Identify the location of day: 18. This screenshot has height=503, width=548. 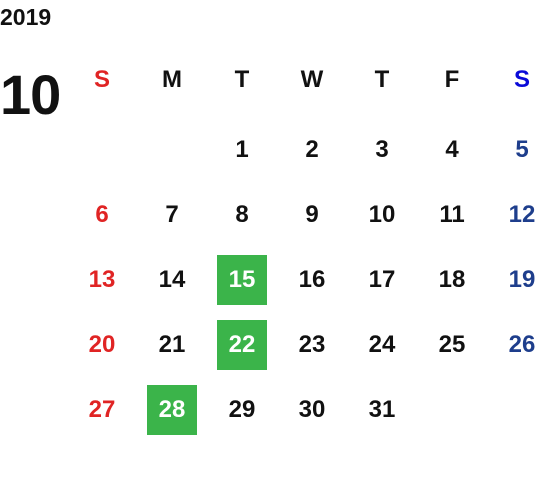
(452, 279).